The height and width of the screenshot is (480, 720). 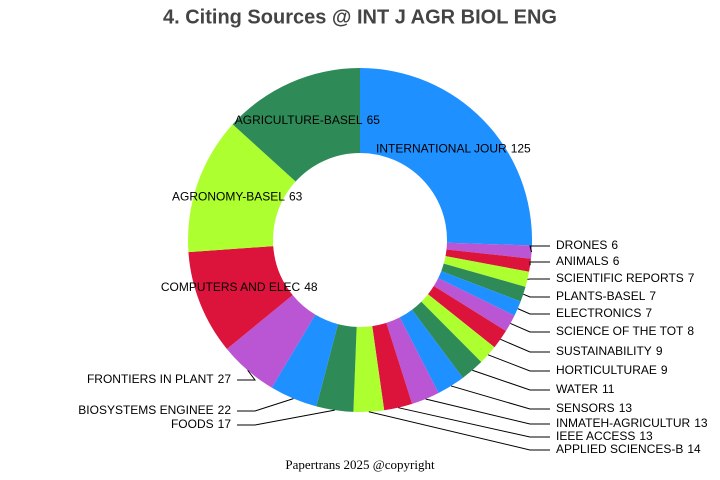 What do you see at coordinates (577, 389) in the screenshot?
I see `label-name: WATER` at bounding box center [577, 389].